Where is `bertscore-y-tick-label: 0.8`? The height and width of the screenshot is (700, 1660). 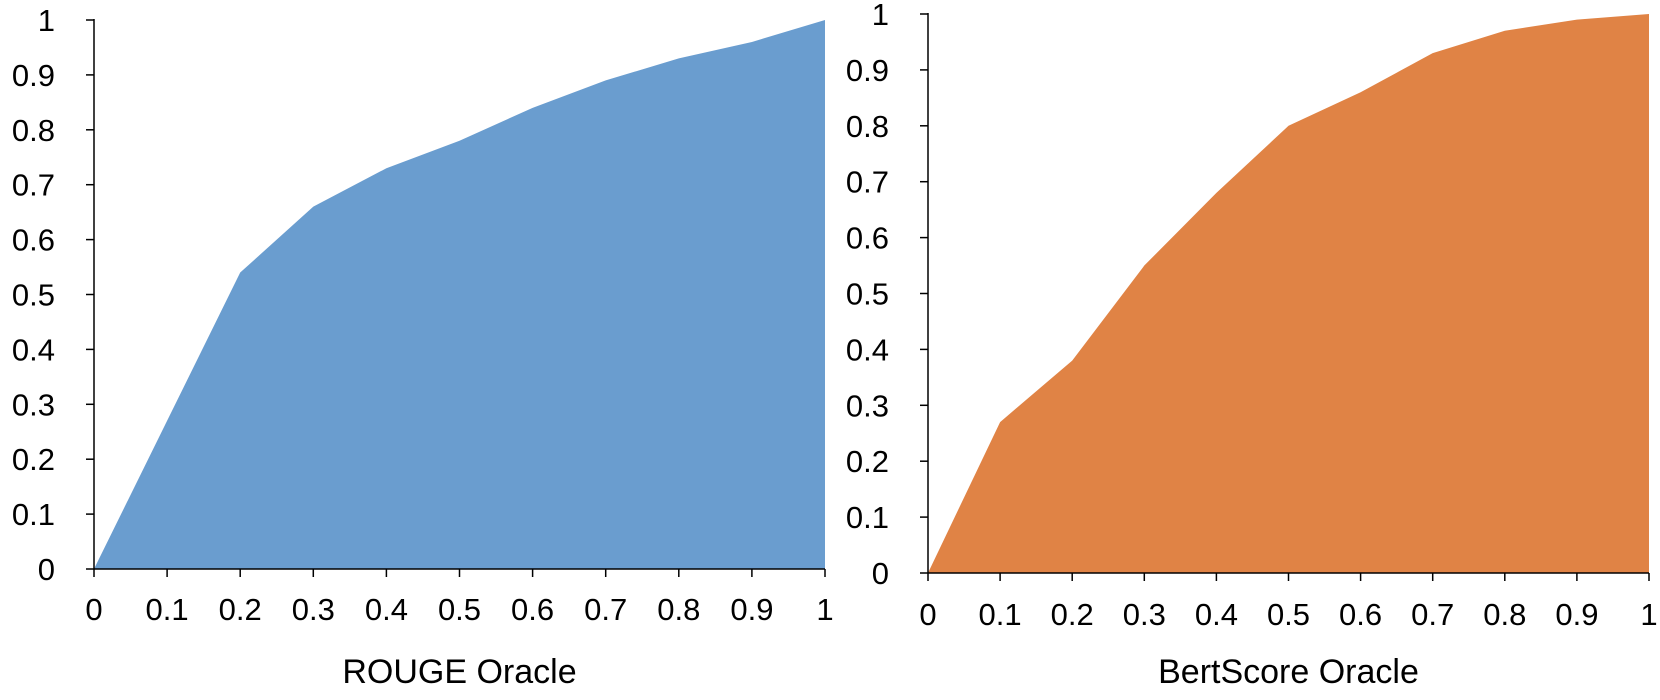
bertscore-y-tick-label: 0.8 is located at coordinates (867, 126).